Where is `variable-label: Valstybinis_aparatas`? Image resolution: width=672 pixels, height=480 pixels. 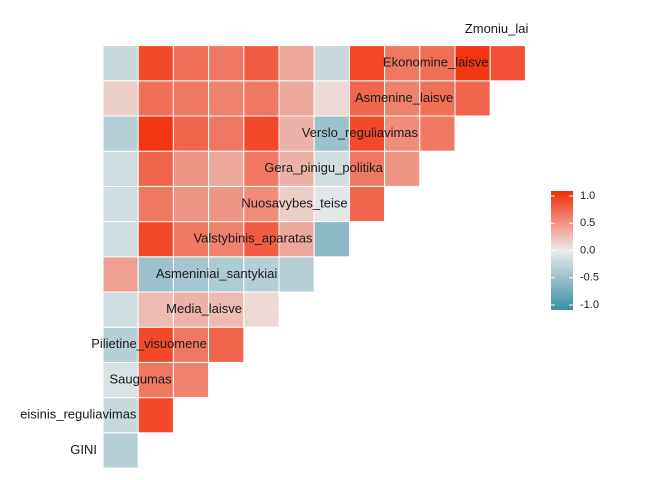
variable-label: Valstybinis_aparatas is located at coordinates (252, 238).